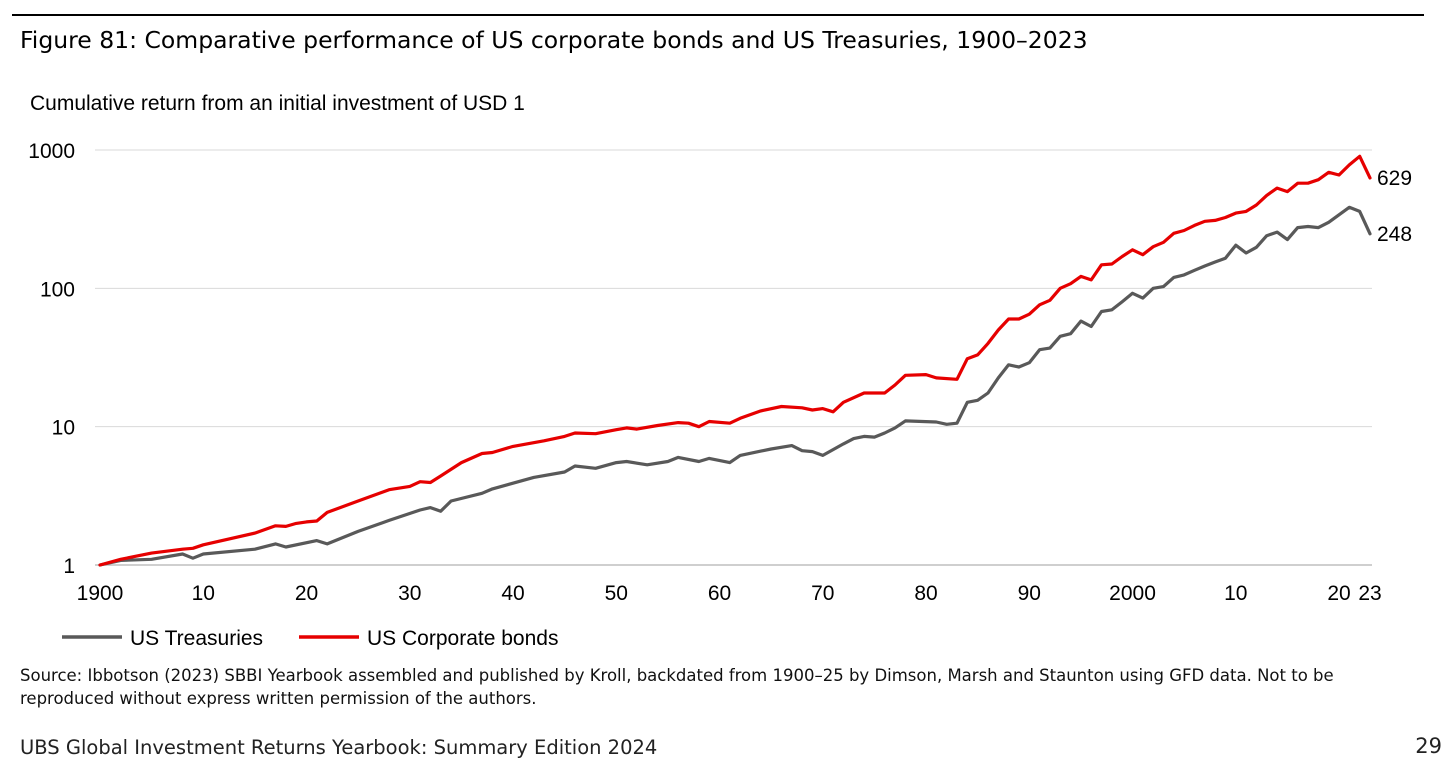  Describe the element at coordinates (718, 15) in the screenshot. I see `top-rule` at that location.